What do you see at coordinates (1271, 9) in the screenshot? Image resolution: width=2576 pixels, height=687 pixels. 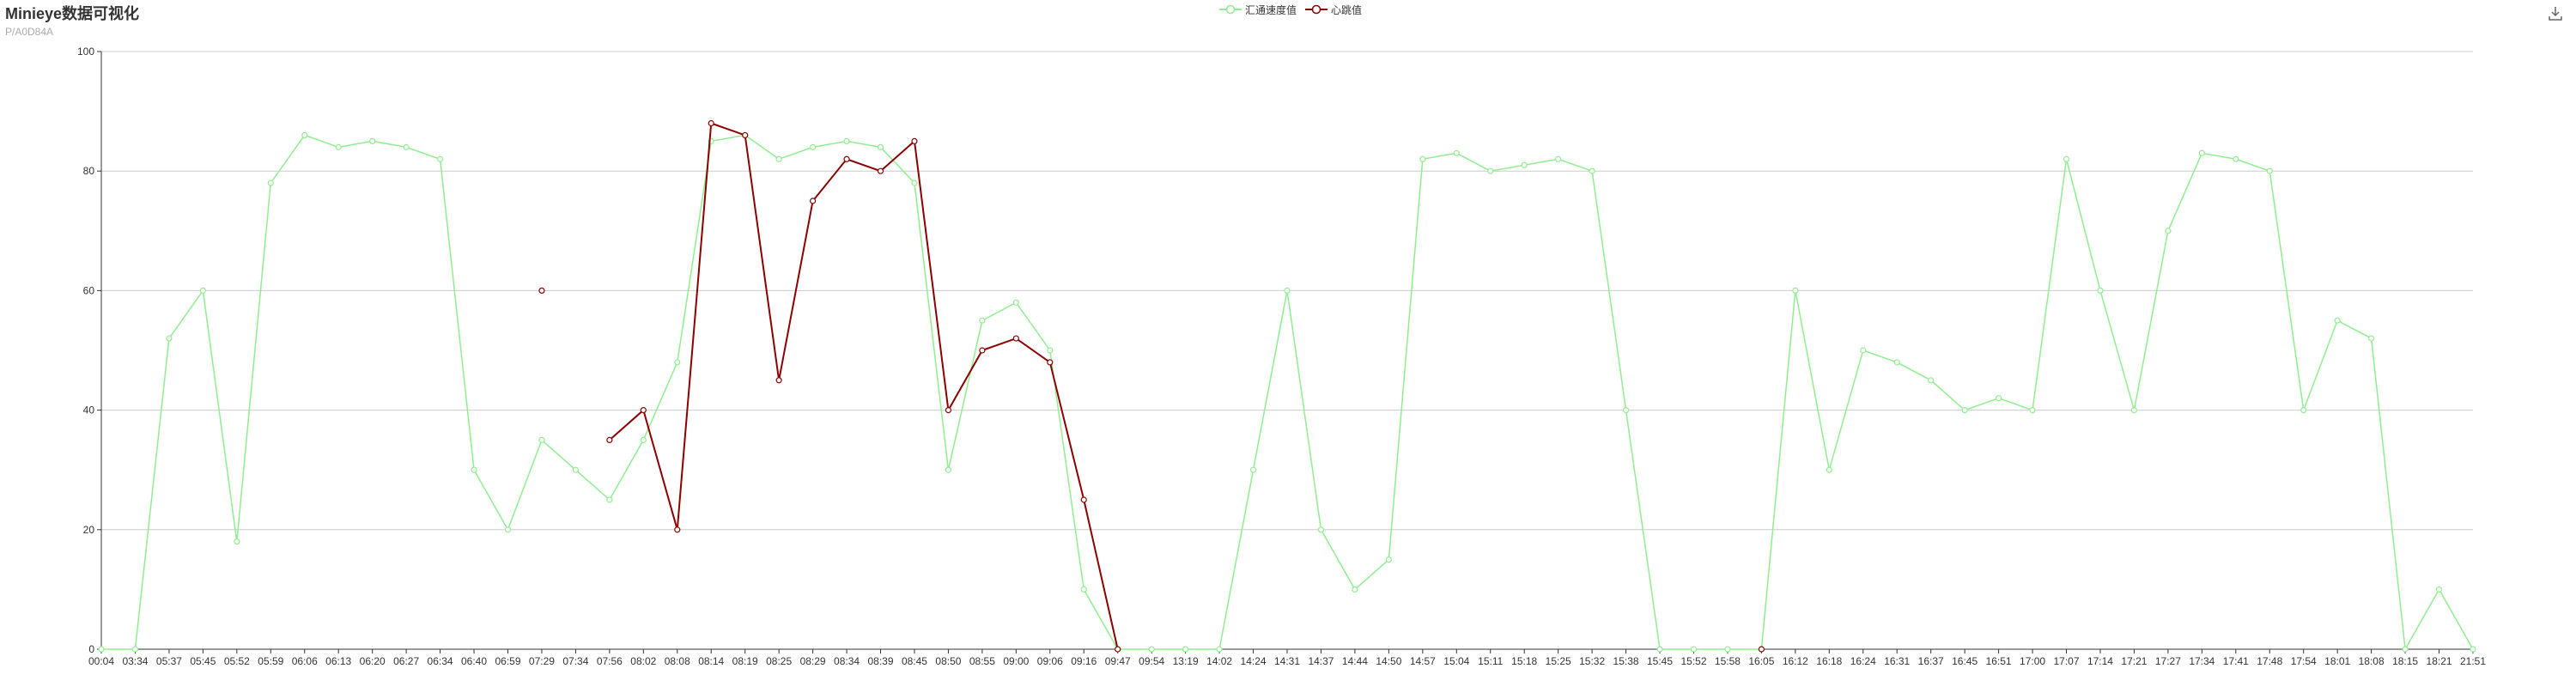 I see `legend-label-speed: 汇通速度值` at bounding box center [1271, 9].